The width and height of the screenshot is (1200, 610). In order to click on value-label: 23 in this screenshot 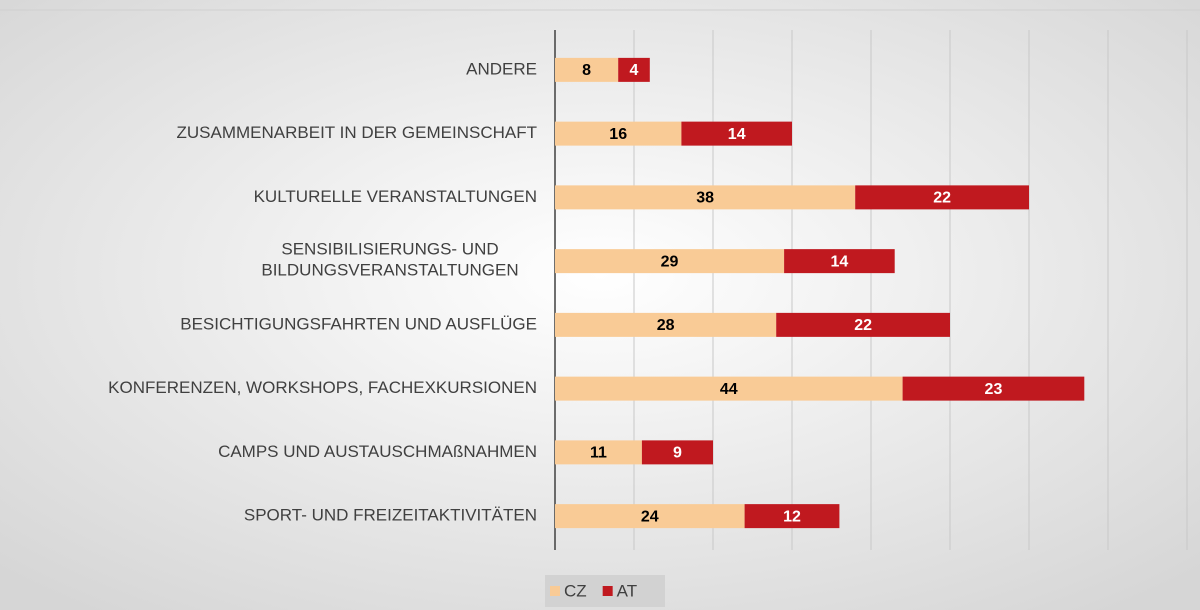, I will do `click(994, 389)`.